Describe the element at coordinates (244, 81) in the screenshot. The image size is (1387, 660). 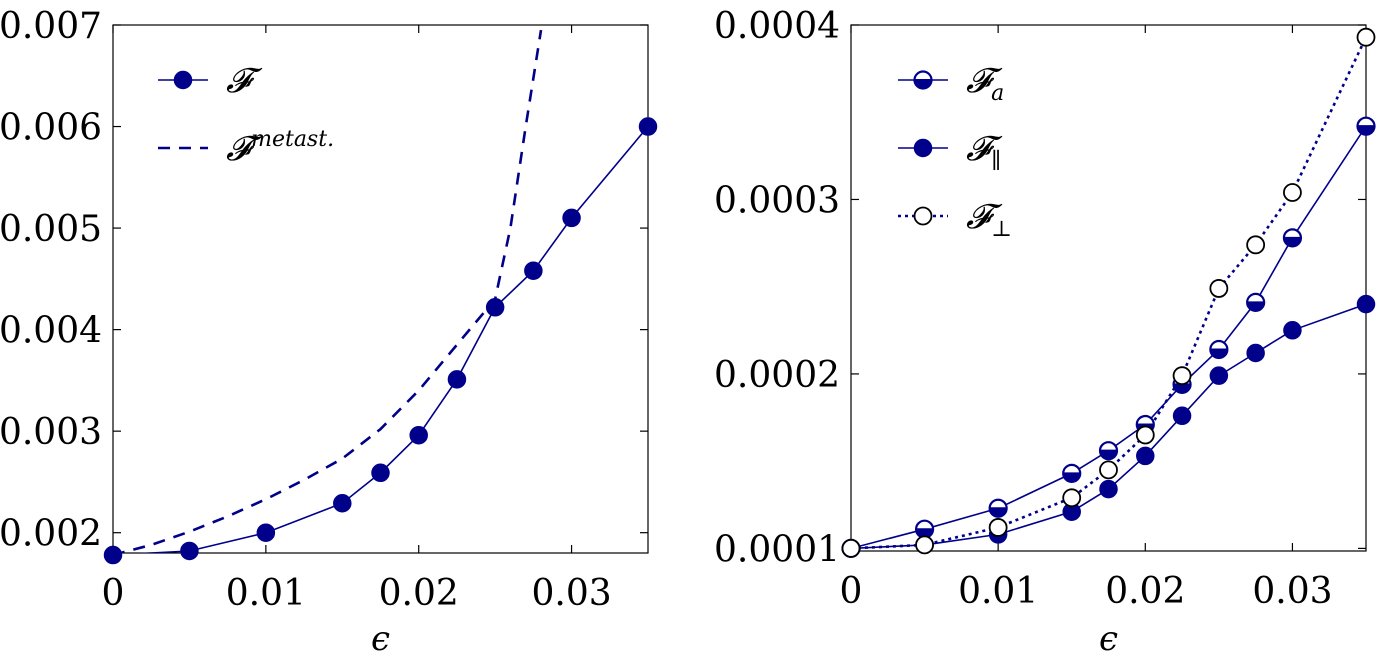
I see `legend-label: 𝓕` at that location.